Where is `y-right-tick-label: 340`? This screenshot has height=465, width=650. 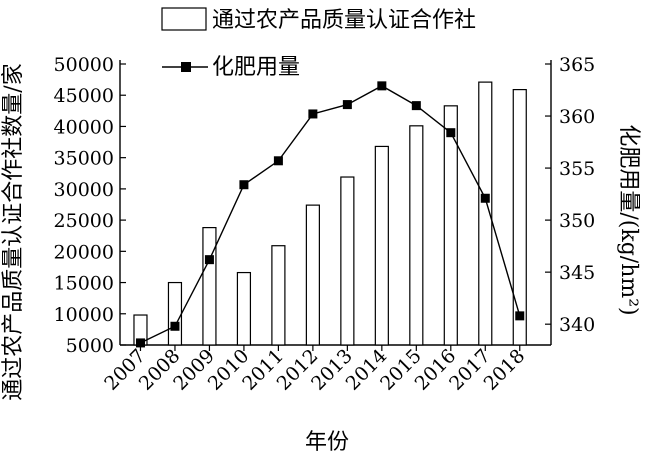
y-right-tick-label: 340 is located at coordinates (577, 325).